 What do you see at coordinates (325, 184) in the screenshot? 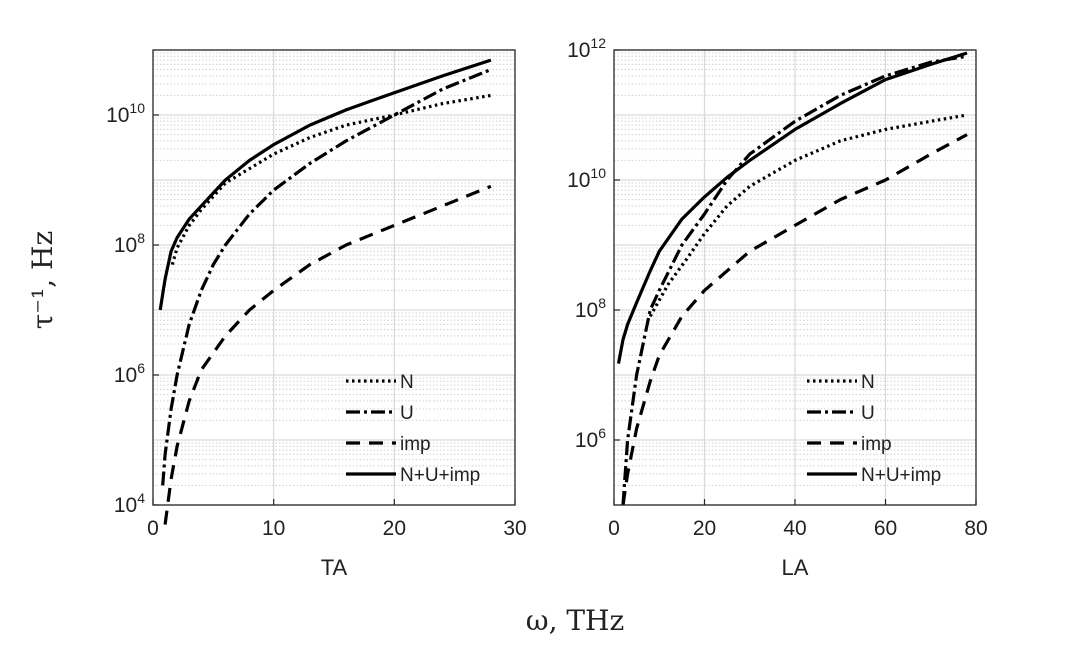
I see `series-line-ta-n-u-imp` at bounding box center [325, 184].